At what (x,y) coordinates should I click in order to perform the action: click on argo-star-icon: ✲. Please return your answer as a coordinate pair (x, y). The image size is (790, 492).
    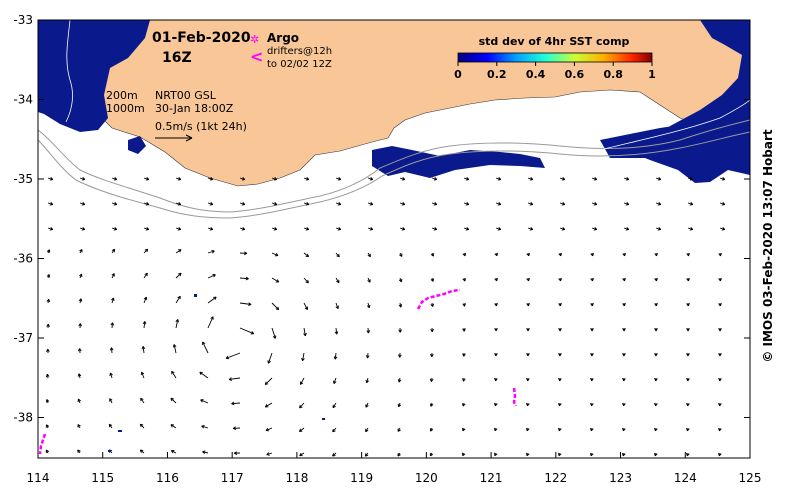
    Looking at the image, I should click on (254, 39).